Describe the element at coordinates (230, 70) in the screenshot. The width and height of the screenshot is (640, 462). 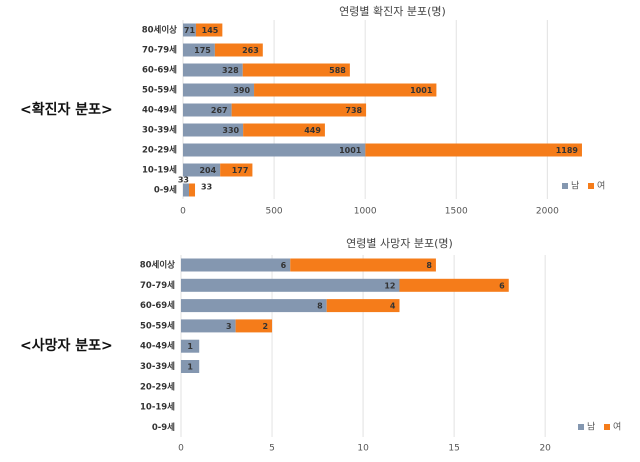
I see `data-label: 328` at that location.